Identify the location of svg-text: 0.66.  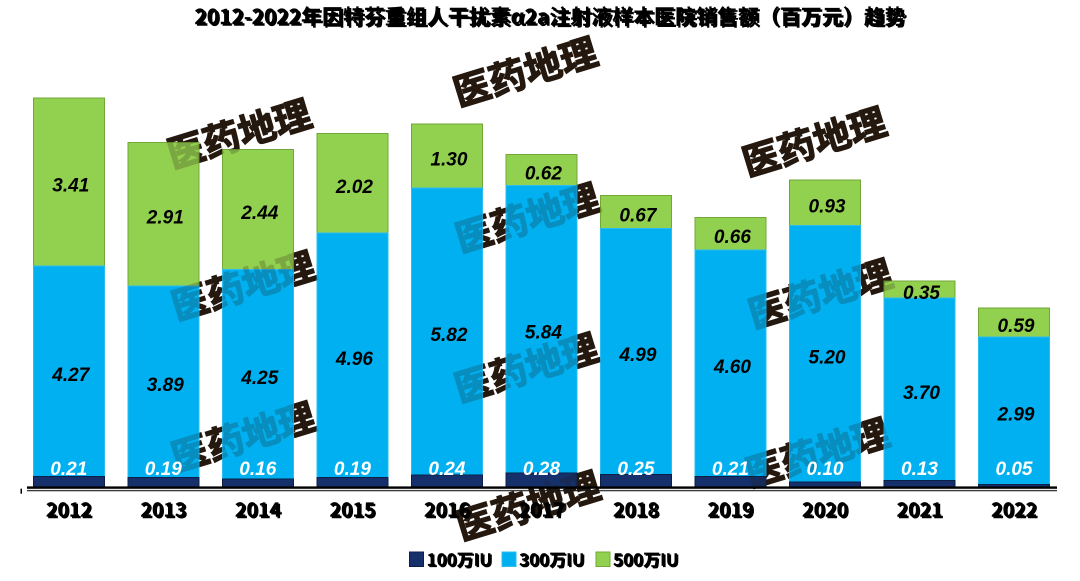
(732, 237).